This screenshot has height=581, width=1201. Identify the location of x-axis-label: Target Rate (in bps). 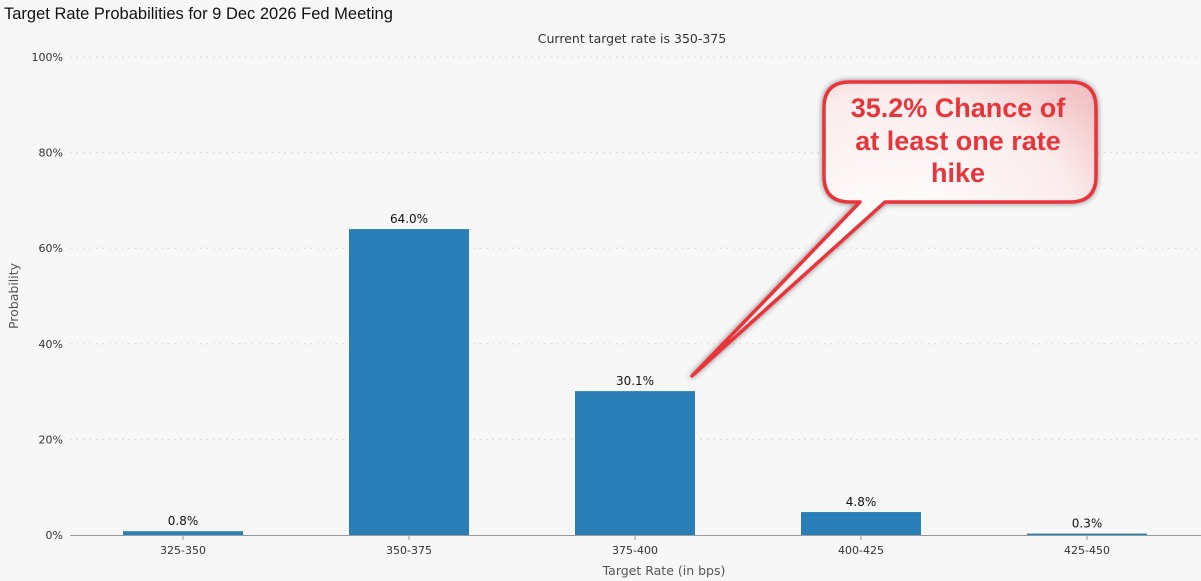
(664, 570).